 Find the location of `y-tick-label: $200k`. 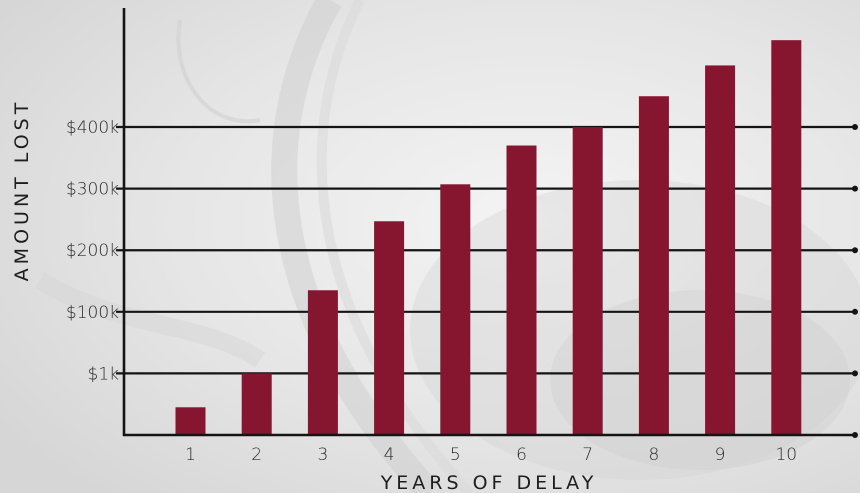

y-tick-label: $200k is located at coordinates (92, 251).